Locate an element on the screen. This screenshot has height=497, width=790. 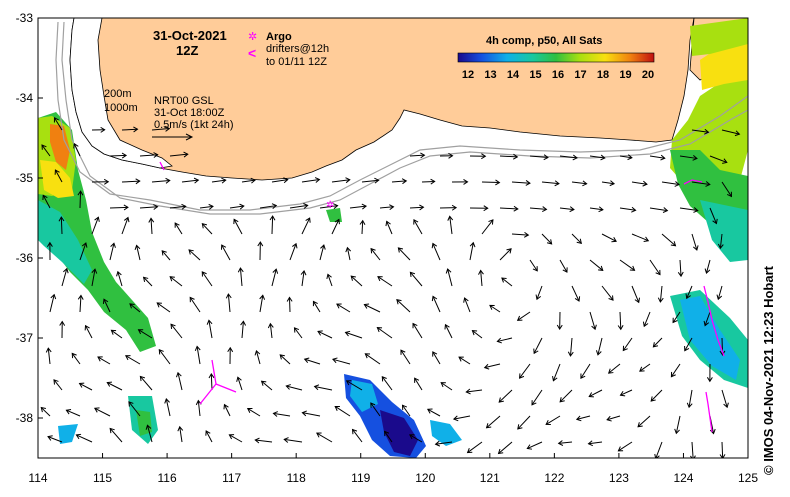
current-scale-label: 0.5m/s (1kt 24h) is located at coordinates (193, 125).